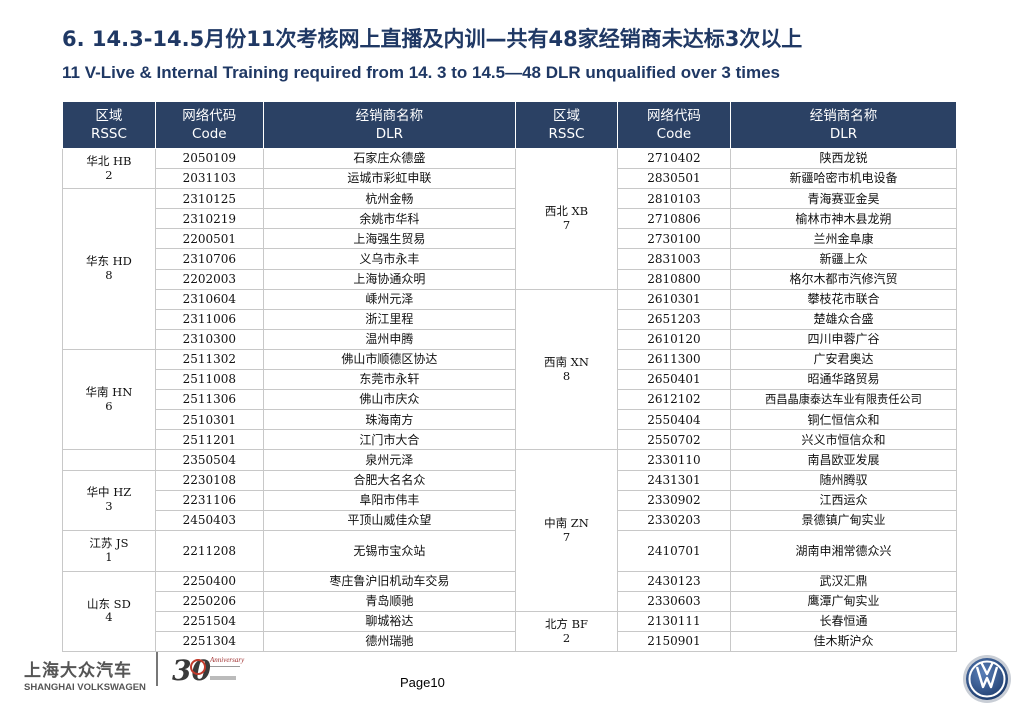 The width and height of the screenshot is (1023, 708). I want to click on table-row: 2310219 余姚市华科 2710806 榆林市神木县龙朔, so click(510, 219).